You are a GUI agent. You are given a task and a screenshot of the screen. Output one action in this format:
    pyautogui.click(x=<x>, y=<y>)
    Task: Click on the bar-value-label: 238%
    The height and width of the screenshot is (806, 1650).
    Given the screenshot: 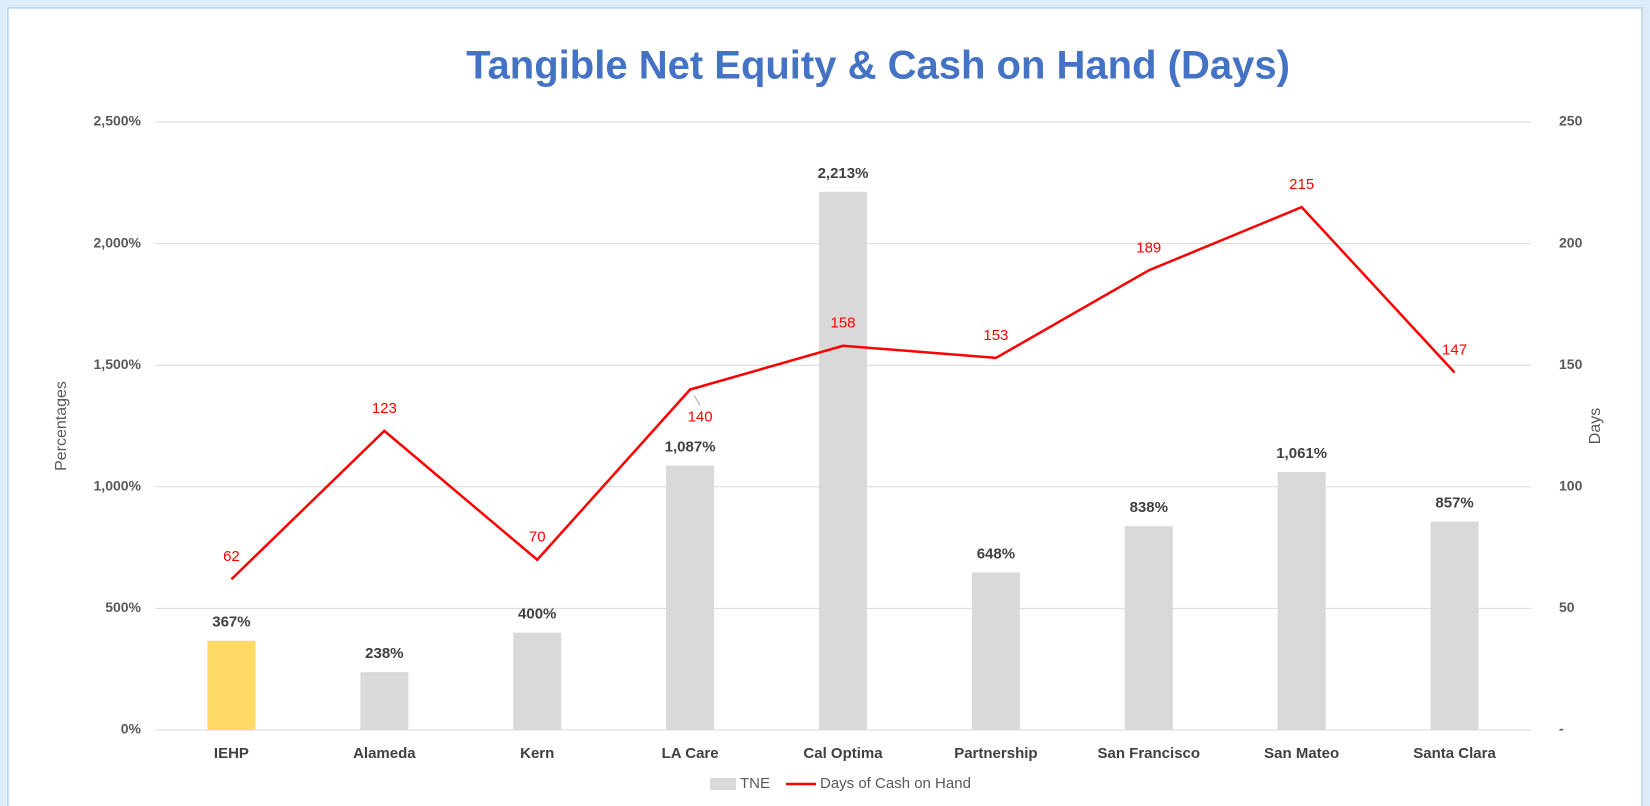 What is the action you would take?
    pyautogui.click(x=384, y=653)
    